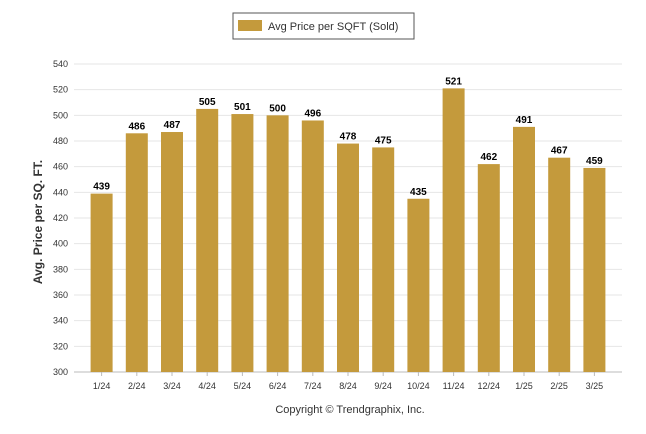 The height and width of the screenshot is (434, 646). What do you see at coordinates (60, 372) in the screenshot?
I see `y-tick-label: 300` at bounding box center [60, 372].